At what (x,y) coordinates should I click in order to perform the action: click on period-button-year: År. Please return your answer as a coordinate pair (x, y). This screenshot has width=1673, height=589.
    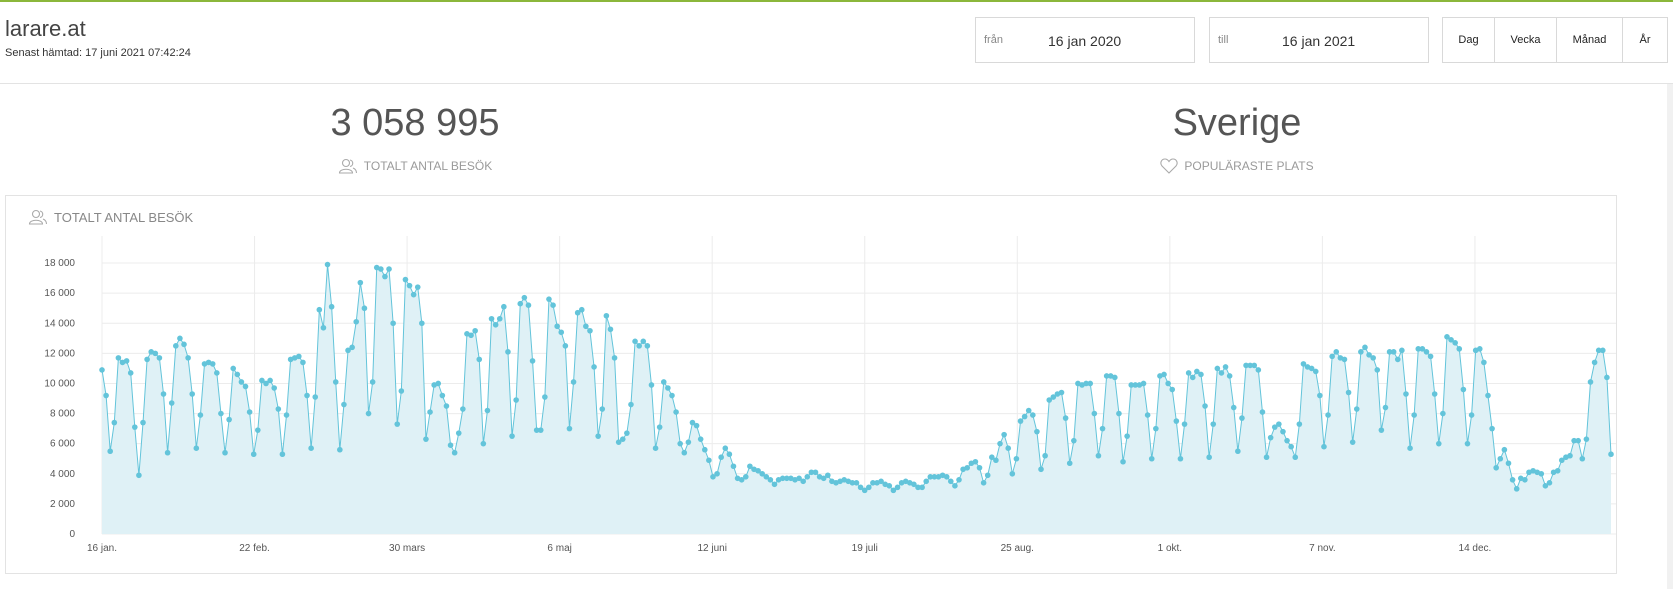
    Looking at the image, I should click on (1645, 40).